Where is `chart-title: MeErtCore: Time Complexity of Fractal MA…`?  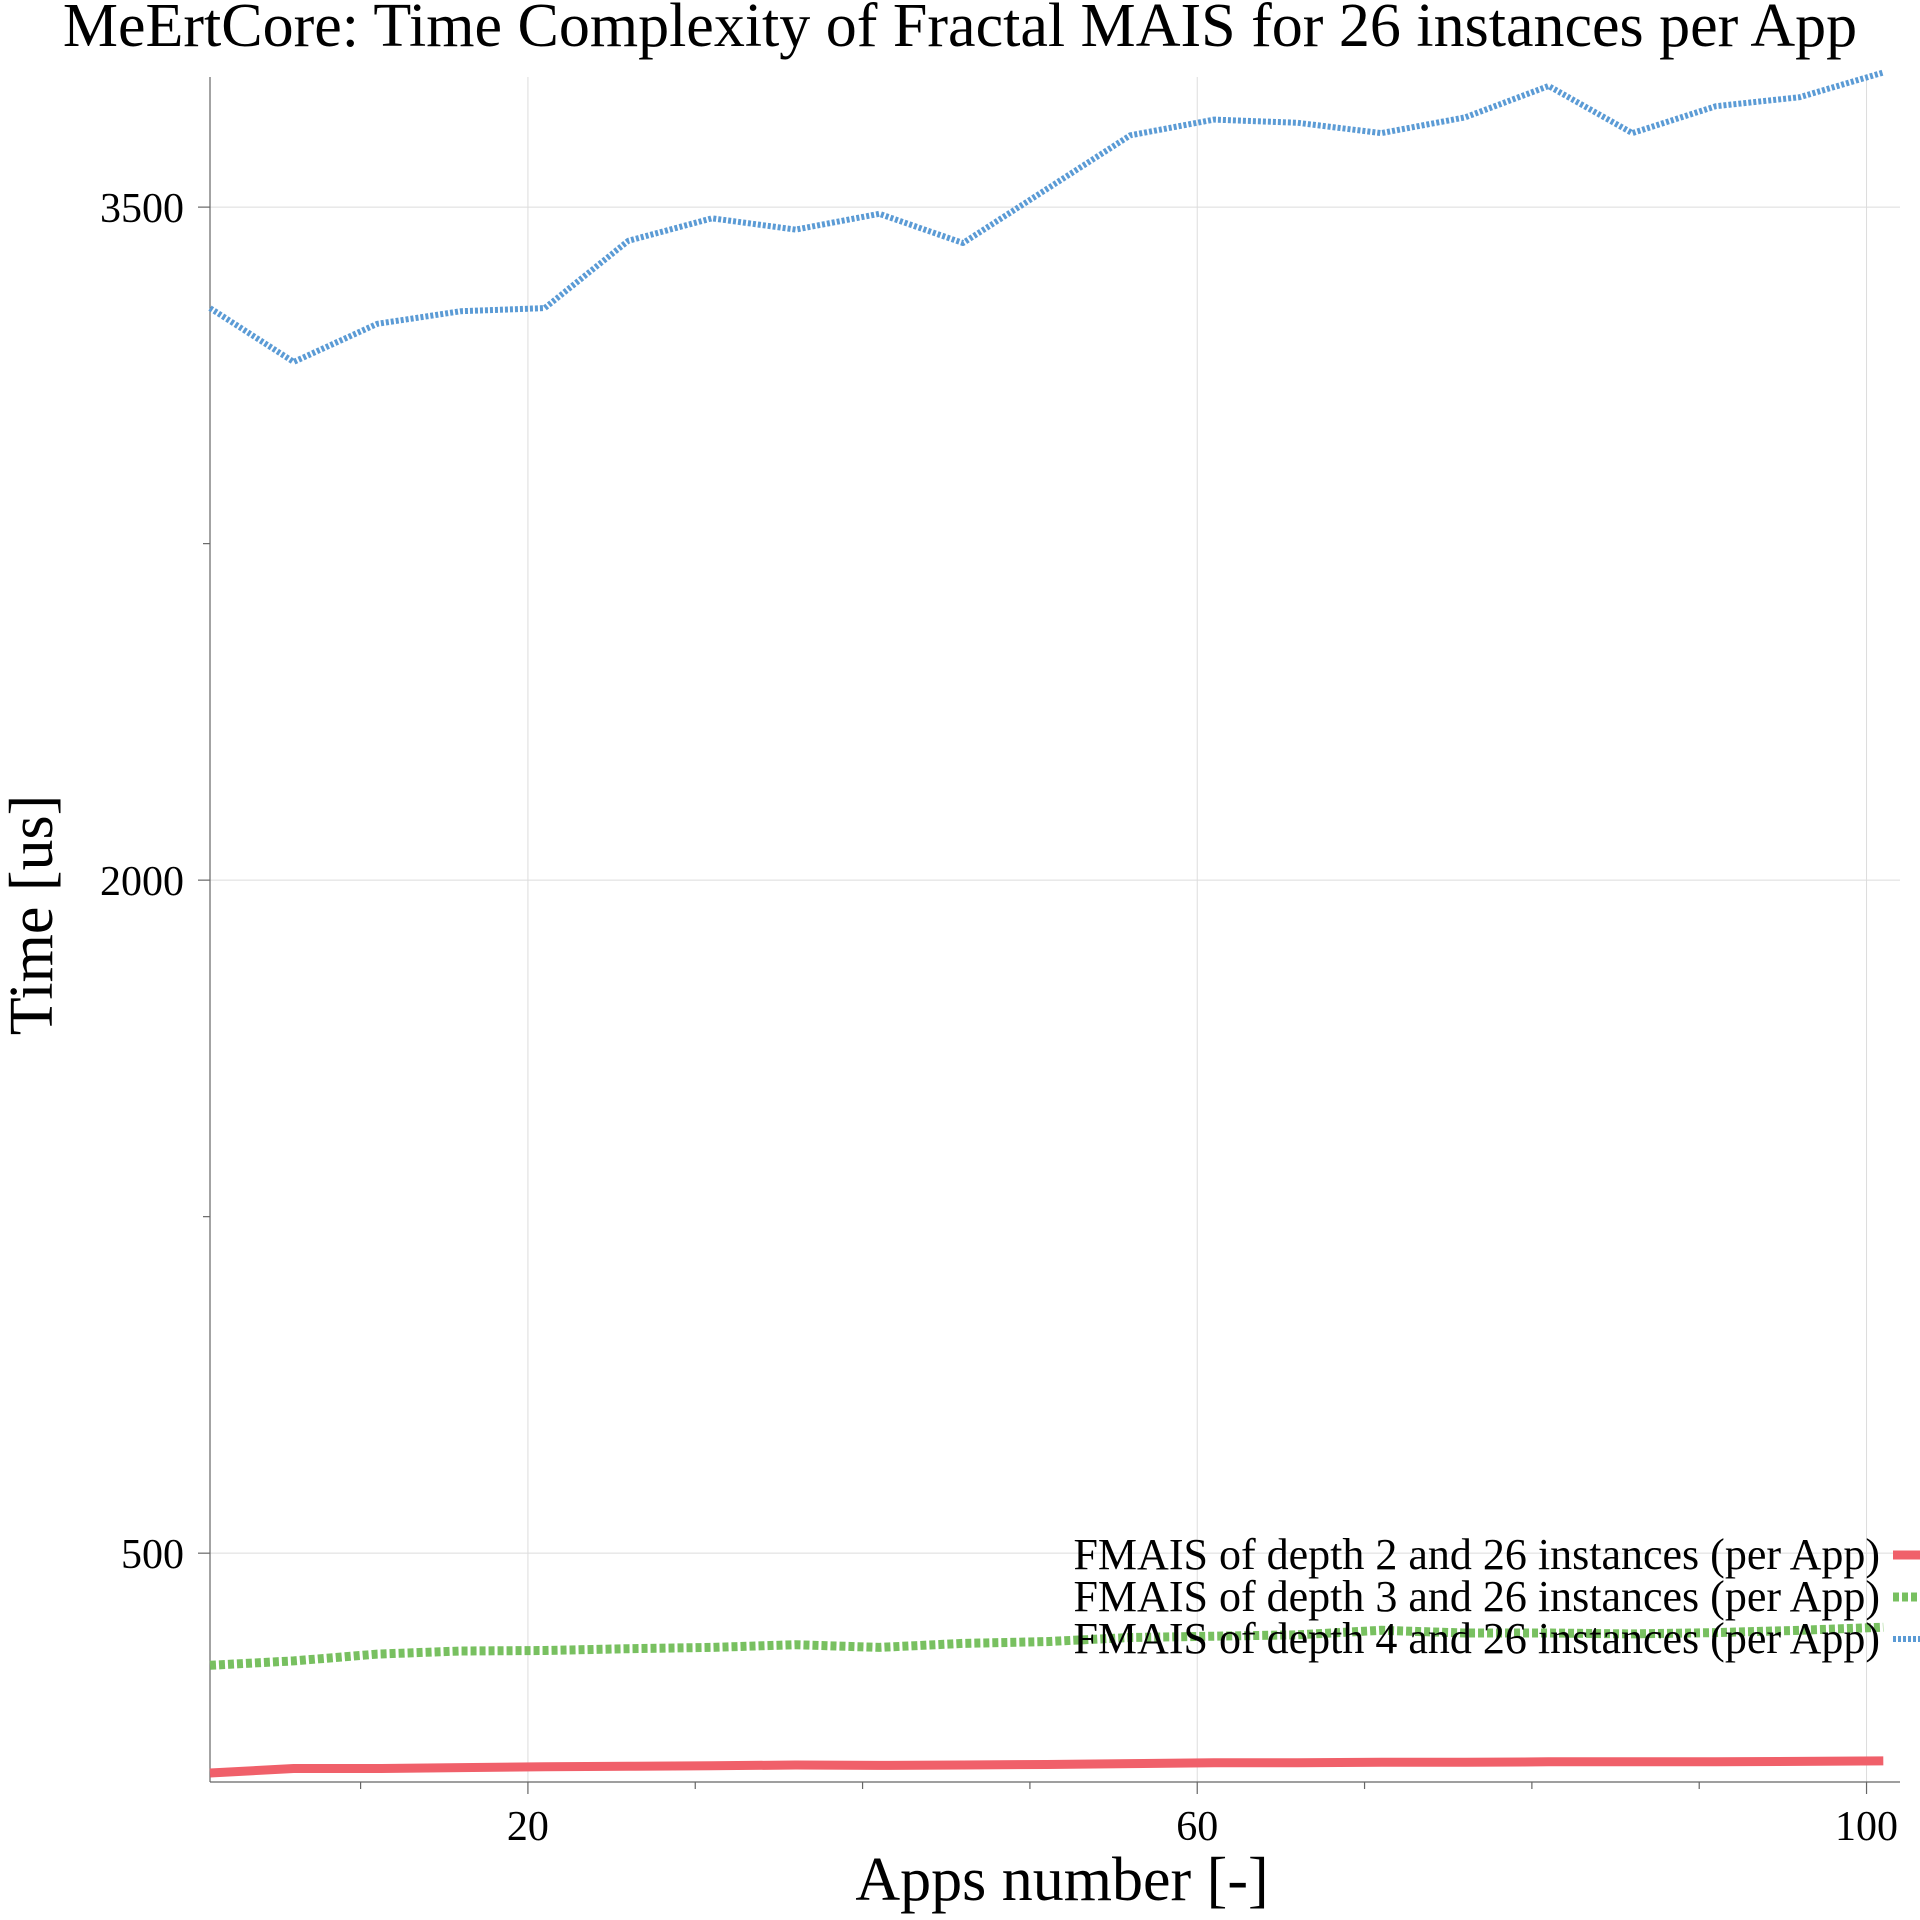
chart-title: MeErtCore: Time Complexity of Fractal MA… is located at coordinates (960, 30).